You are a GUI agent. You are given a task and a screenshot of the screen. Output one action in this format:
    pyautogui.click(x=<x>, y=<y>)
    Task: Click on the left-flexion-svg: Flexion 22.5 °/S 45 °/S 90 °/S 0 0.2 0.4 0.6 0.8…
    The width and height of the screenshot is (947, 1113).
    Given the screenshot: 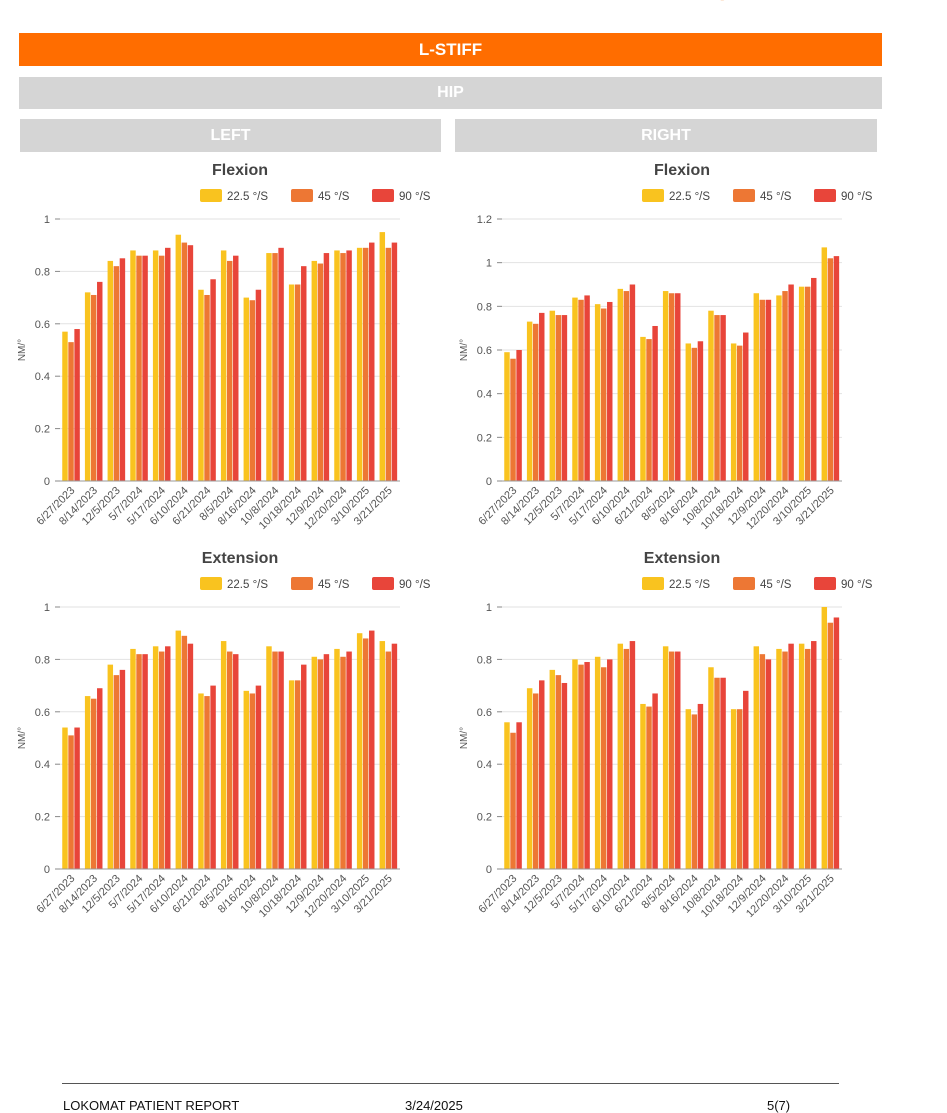 What is the action you would take?
    pyautogui.click(x=224, y=347)
    